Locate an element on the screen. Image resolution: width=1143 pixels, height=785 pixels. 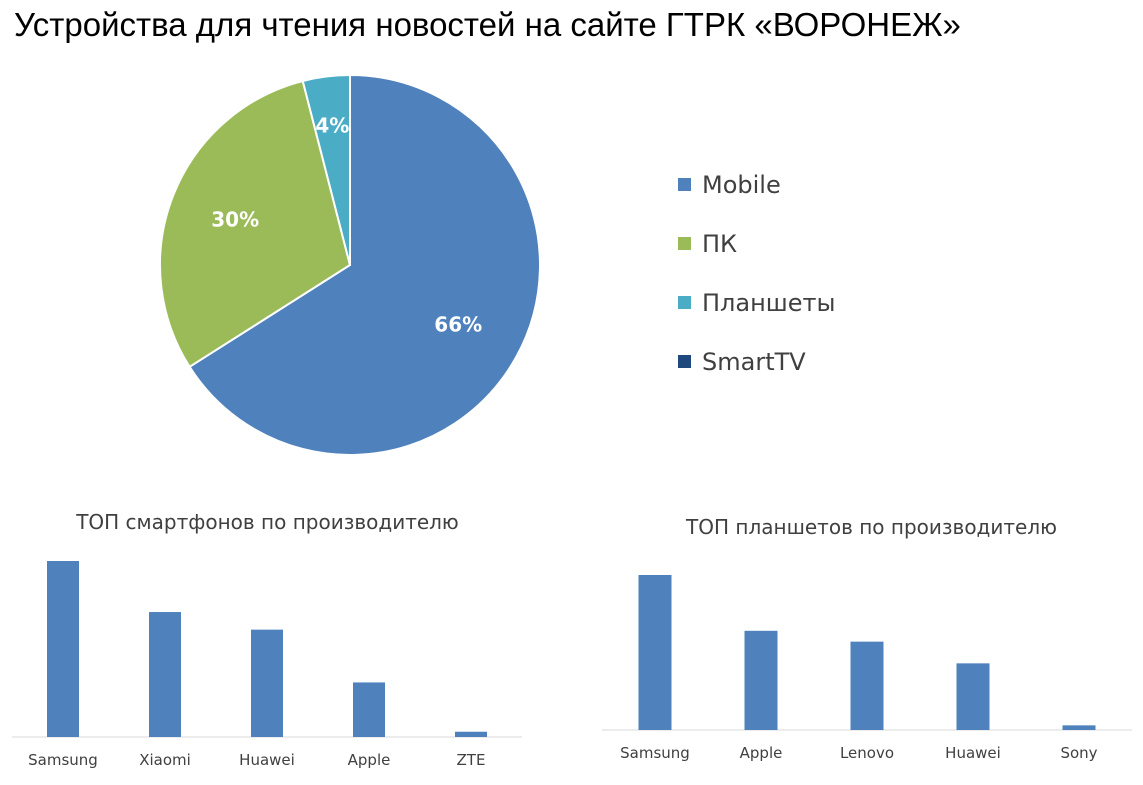
bar-lenovo is located at coordinates (867, 685).